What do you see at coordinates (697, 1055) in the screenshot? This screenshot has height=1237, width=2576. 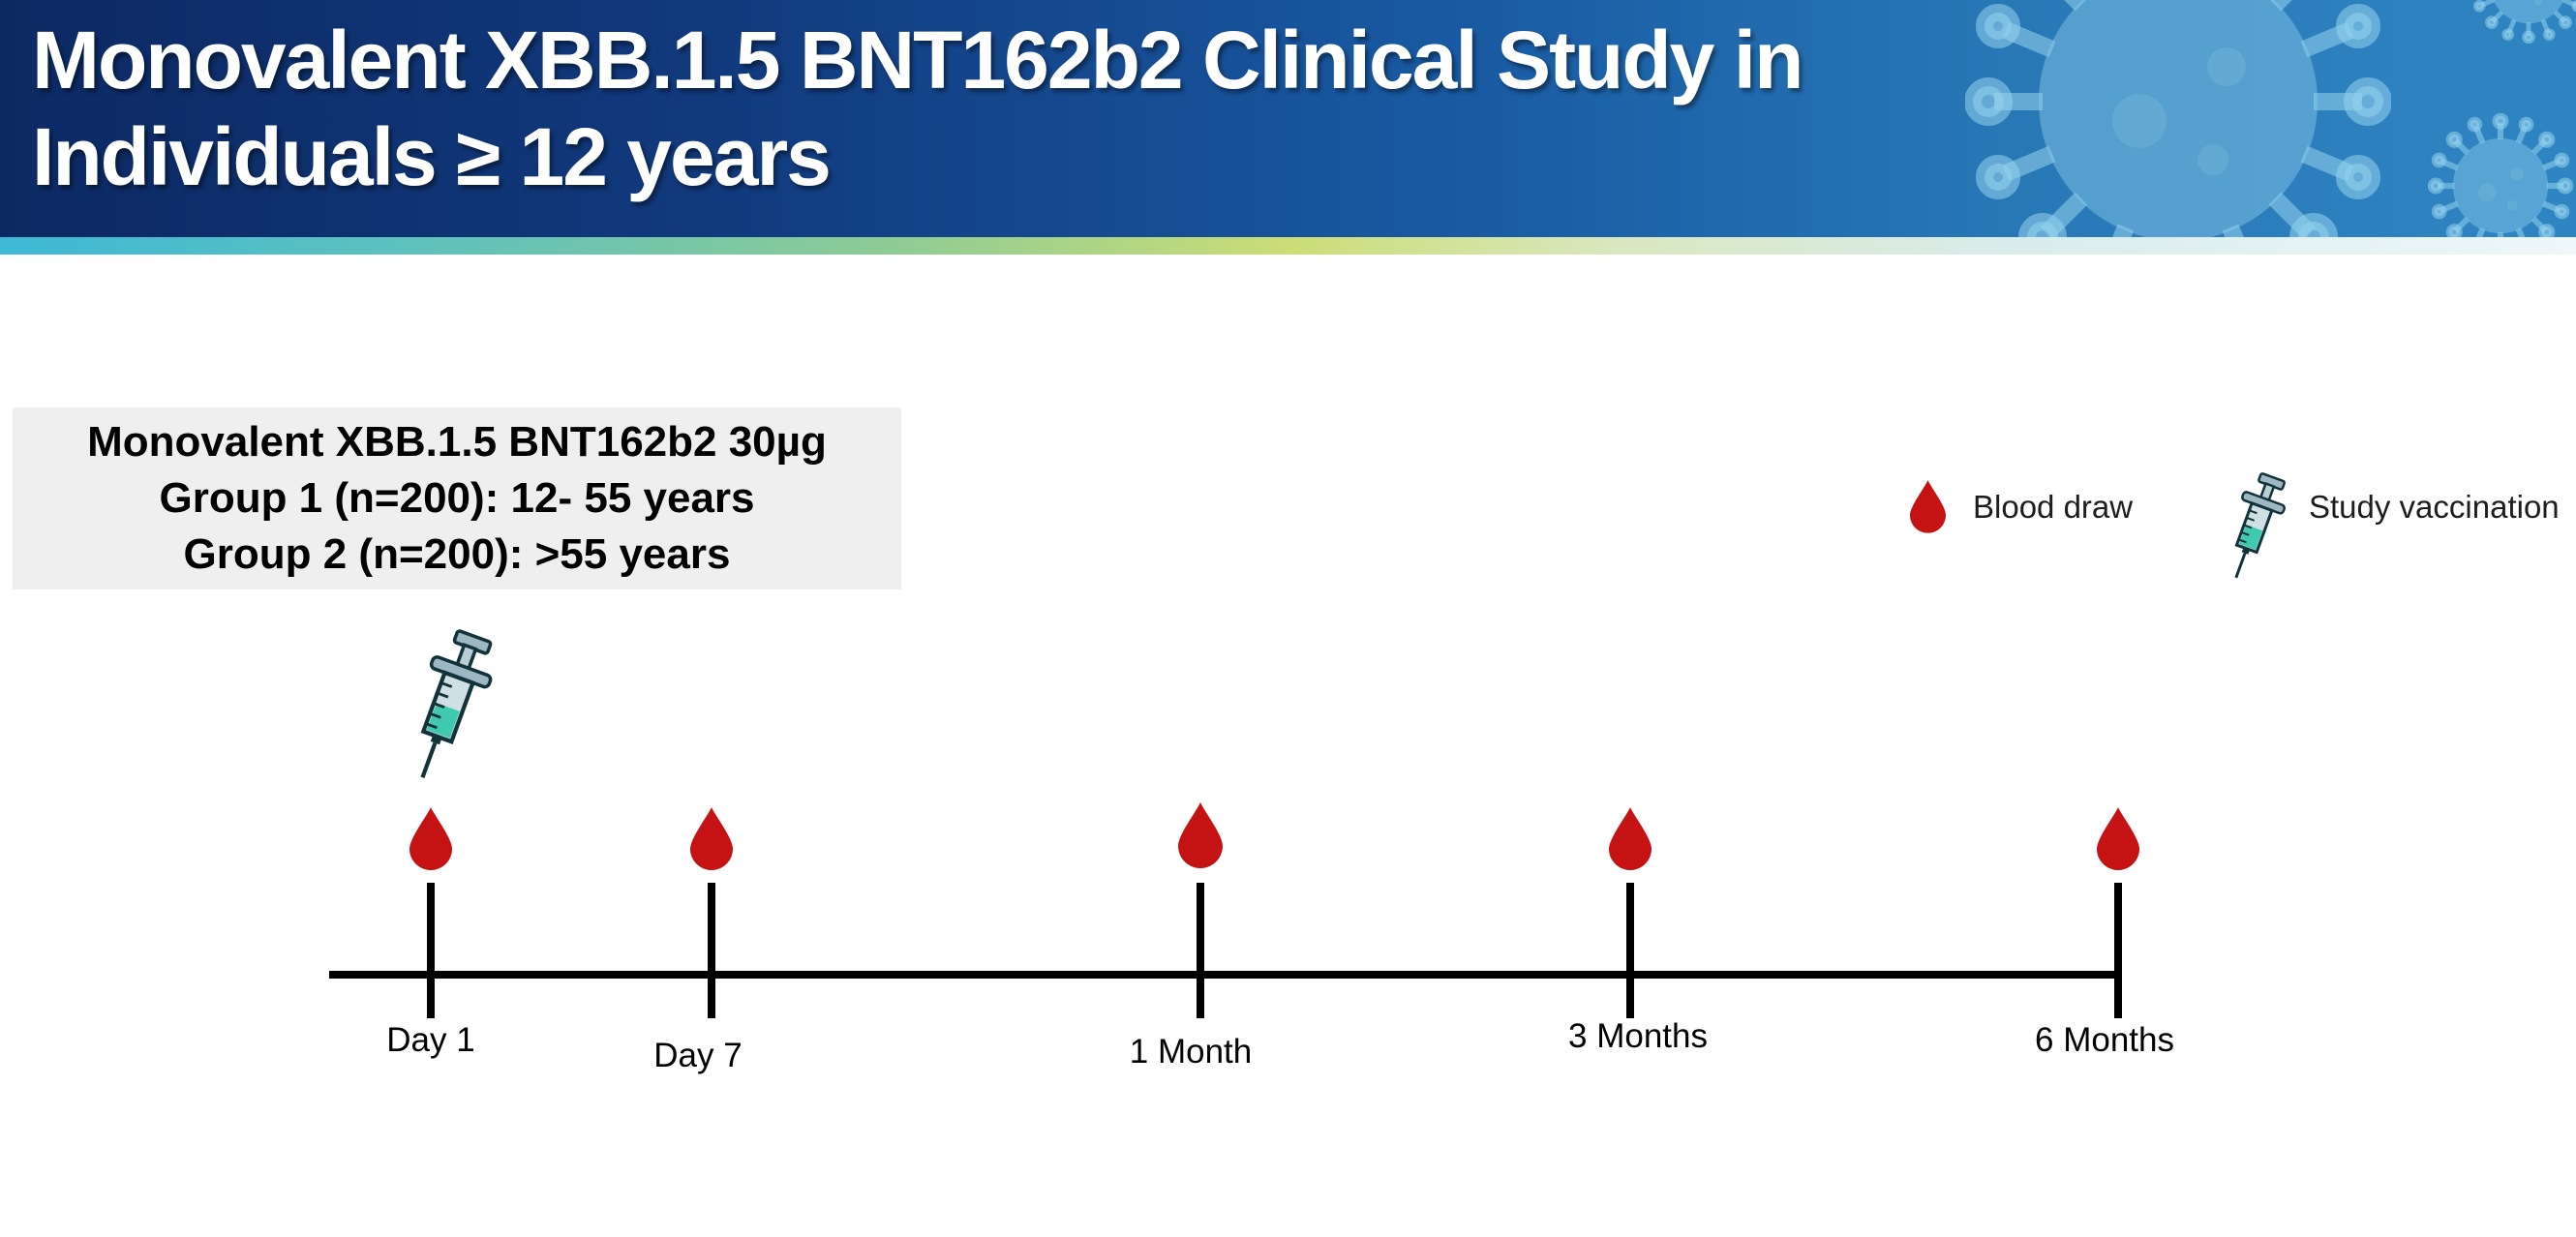 I see `timeline-label: Day 7` at bounding box center [697, 1055].